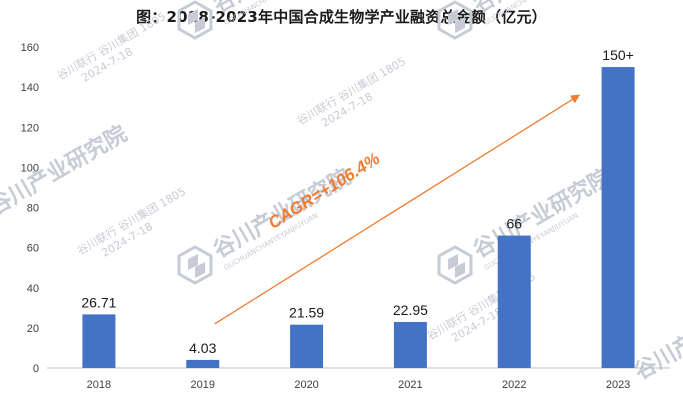 The height and width of the screenshot is (401, 683). What do you see at coordinates (36, 369) in the screenshot?
I see `y-tick-label: 0` at bounding box center [36, 369].